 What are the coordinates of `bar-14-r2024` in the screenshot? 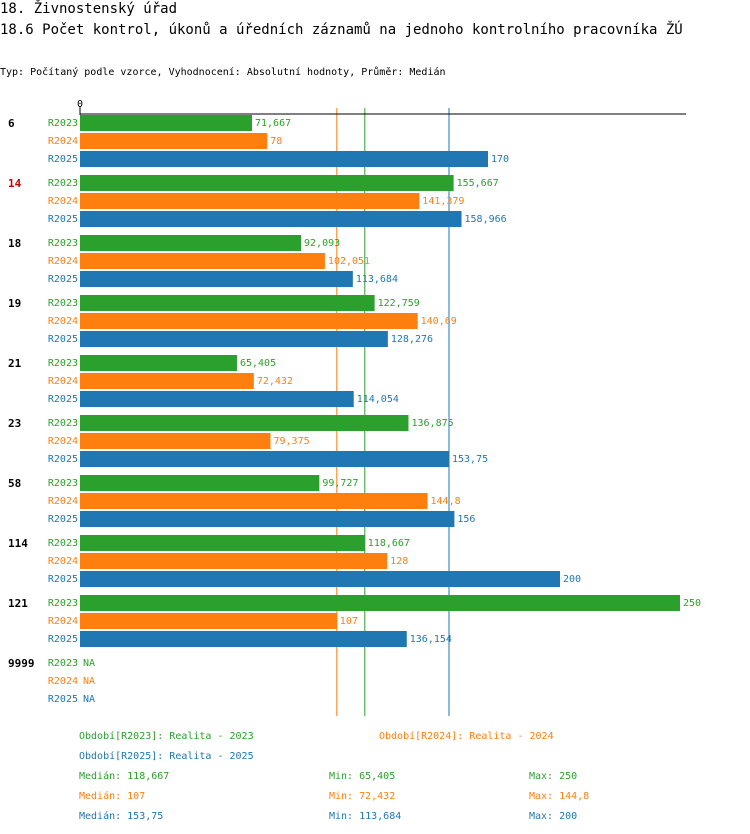 It's located at (250, 201).